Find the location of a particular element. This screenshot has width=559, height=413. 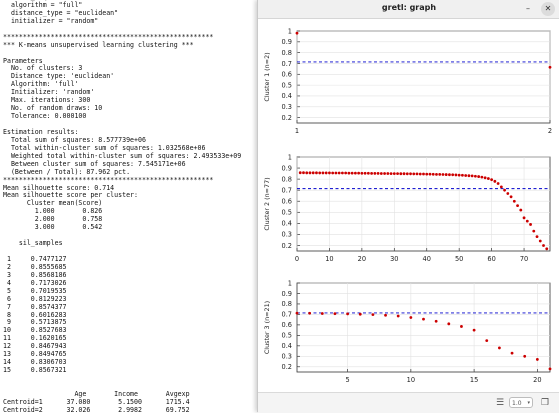

close-icon: ✕ is located at coordinates (548, 8).